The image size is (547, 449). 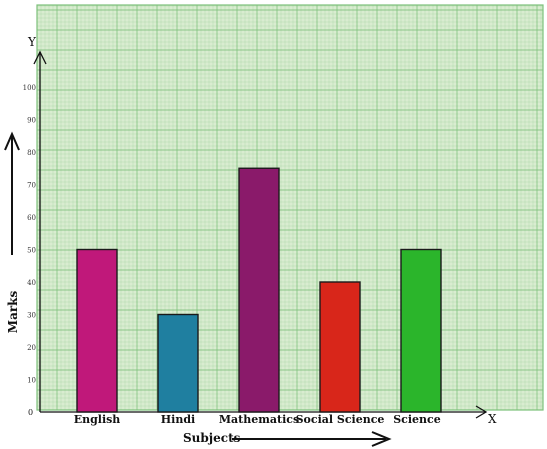 I want to click on y-tick-label: 20, so click(x=31, y=348).